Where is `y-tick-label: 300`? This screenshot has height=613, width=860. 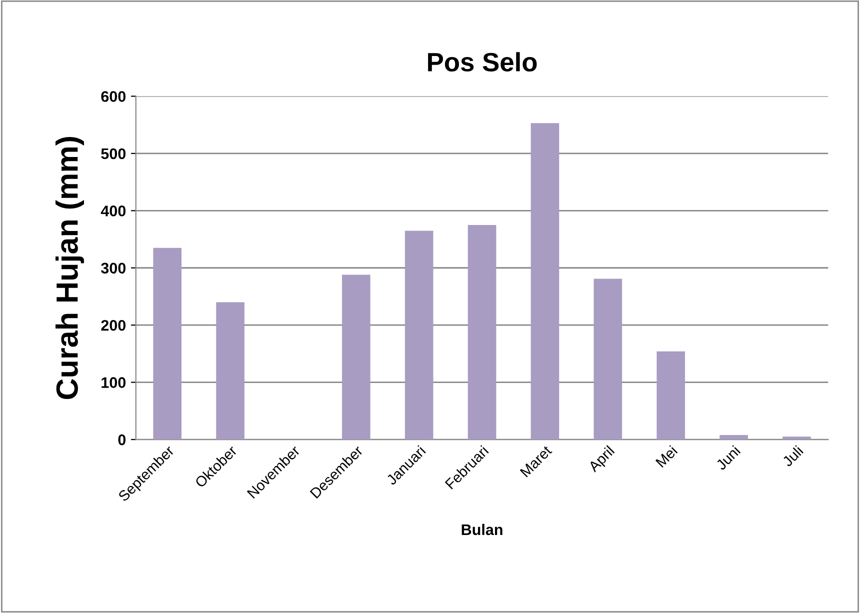 y-tick-label: 300 is located at coordinates (113, 268).